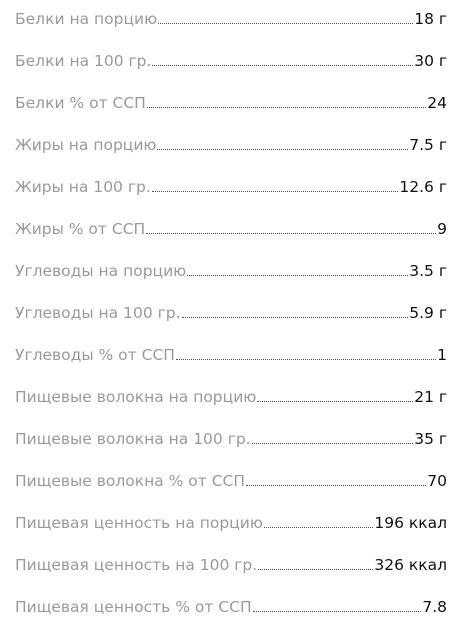  Describe the element at coordinates (98, 313) in the screenshot. I see `nutrient-label: Углеводы на 100 гр.` at that location.